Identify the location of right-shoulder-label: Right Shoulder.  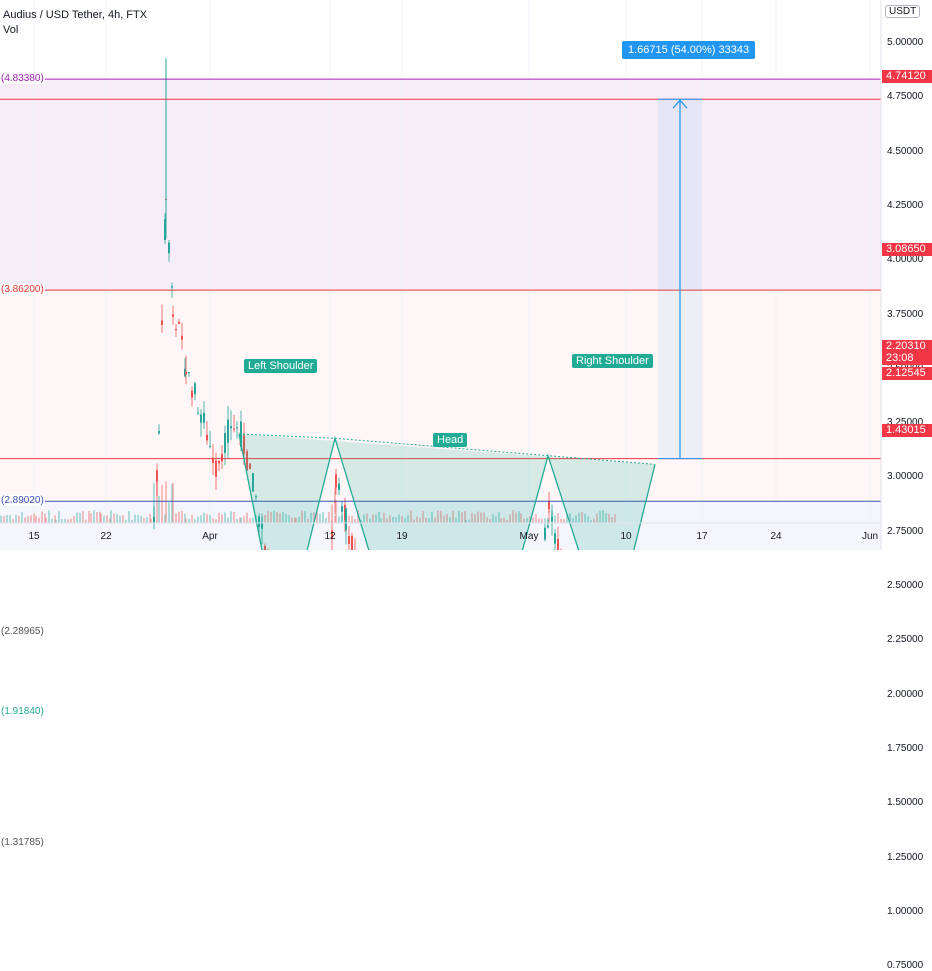
(612, 361).